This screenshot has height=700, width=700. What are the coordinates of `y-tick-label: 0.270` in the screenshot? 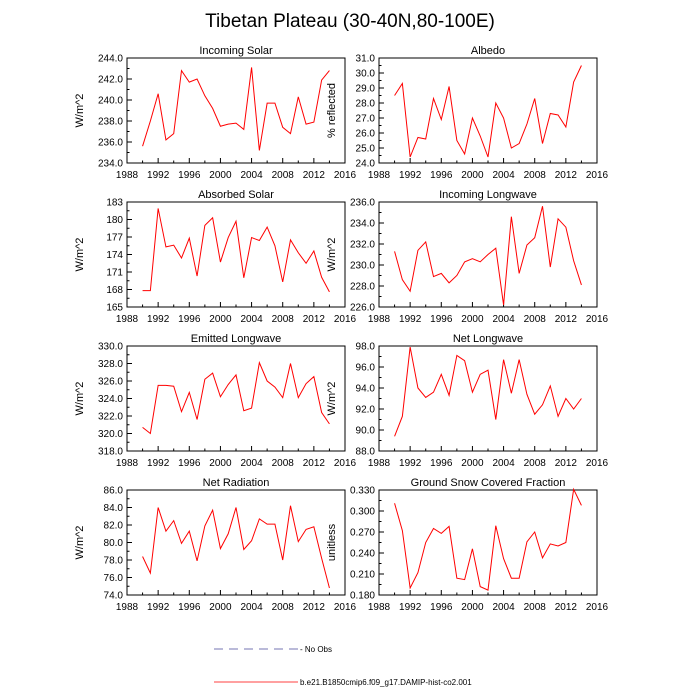 It's located at (362, 533).